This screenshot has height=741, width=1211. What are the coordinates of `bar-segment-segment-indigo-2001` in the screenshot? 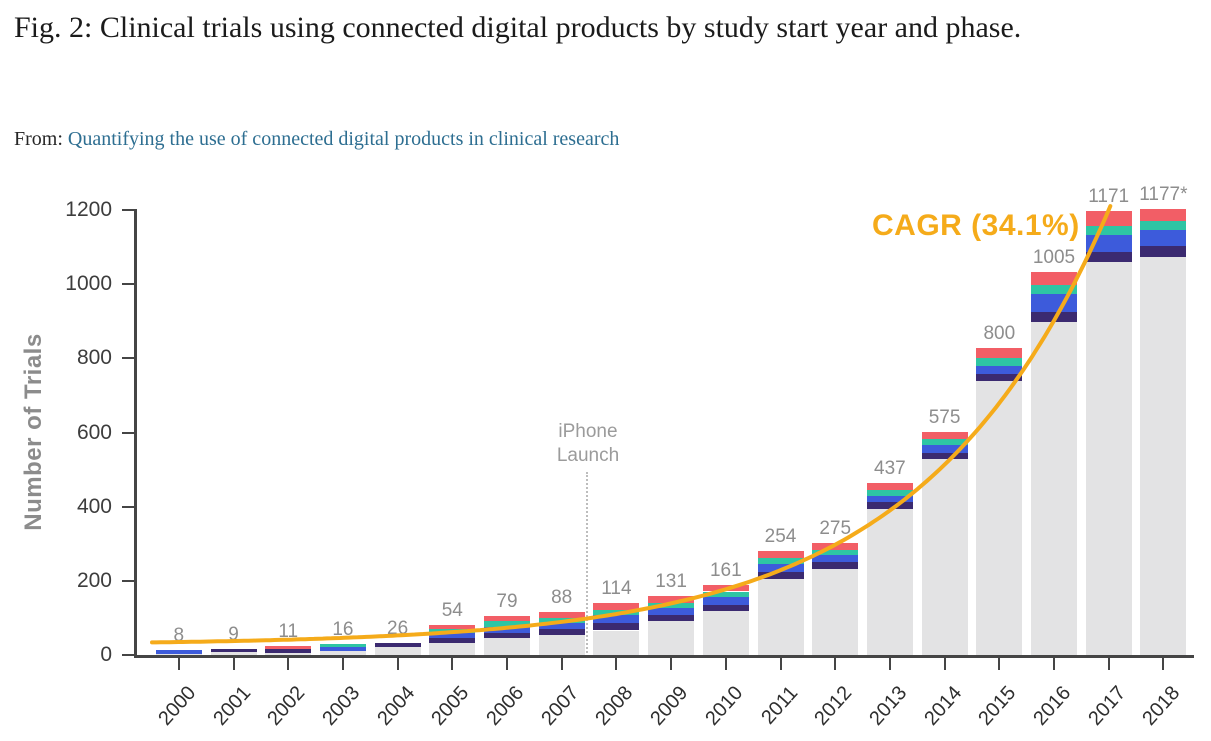 It's located at (233, 651).